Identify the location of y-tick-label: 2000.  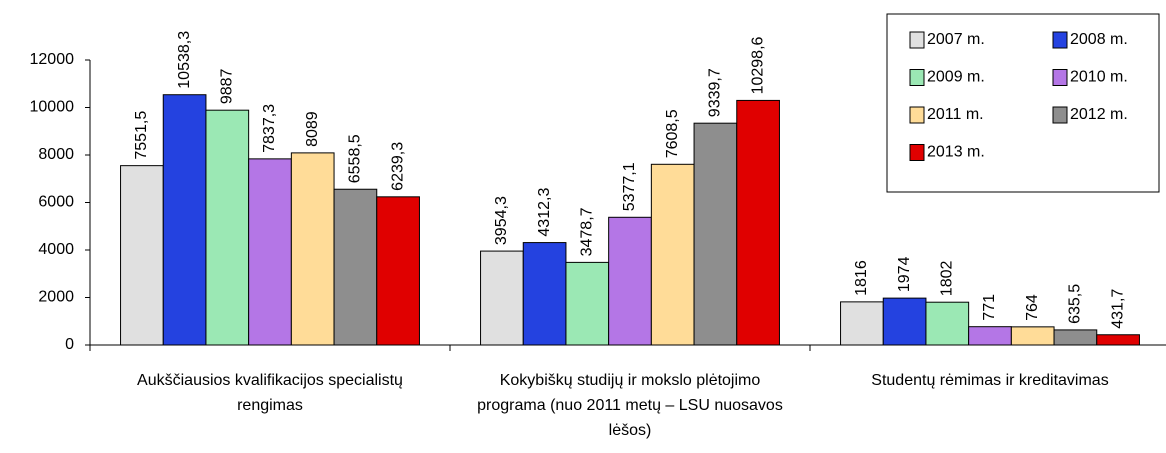
(56, 297).